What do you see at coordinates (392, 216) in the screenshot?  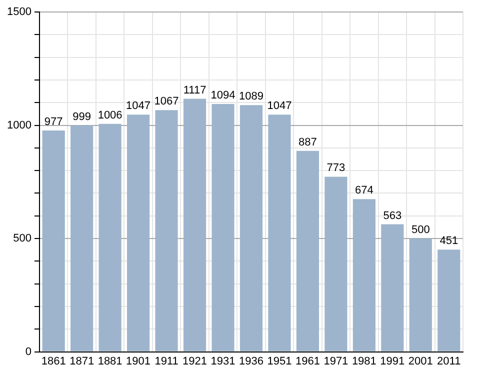 I see `data-label: 563` at bounding box center [392, 216].